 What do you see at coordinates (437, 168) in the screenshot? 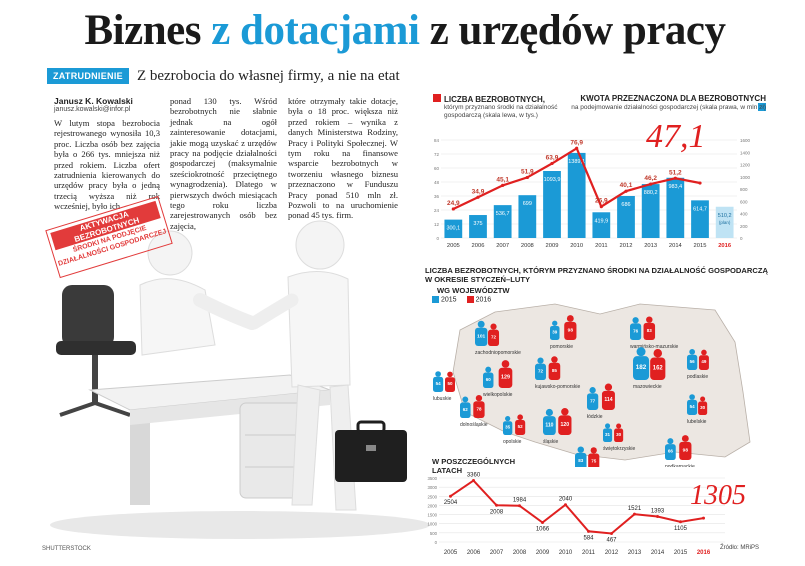
I see `y-left-tick: 60` at bounding box center [437, 168].